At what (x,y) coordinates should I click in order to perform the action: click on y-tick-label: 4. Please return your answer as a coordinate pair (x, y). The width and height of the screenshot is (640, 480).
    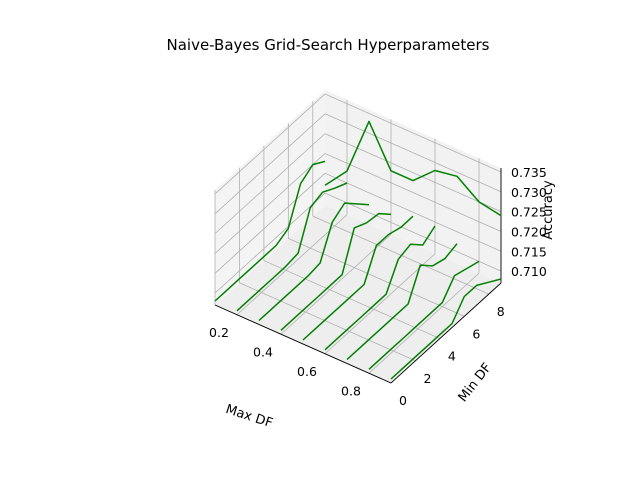
    Looking at the image, I should click on (452, 356).